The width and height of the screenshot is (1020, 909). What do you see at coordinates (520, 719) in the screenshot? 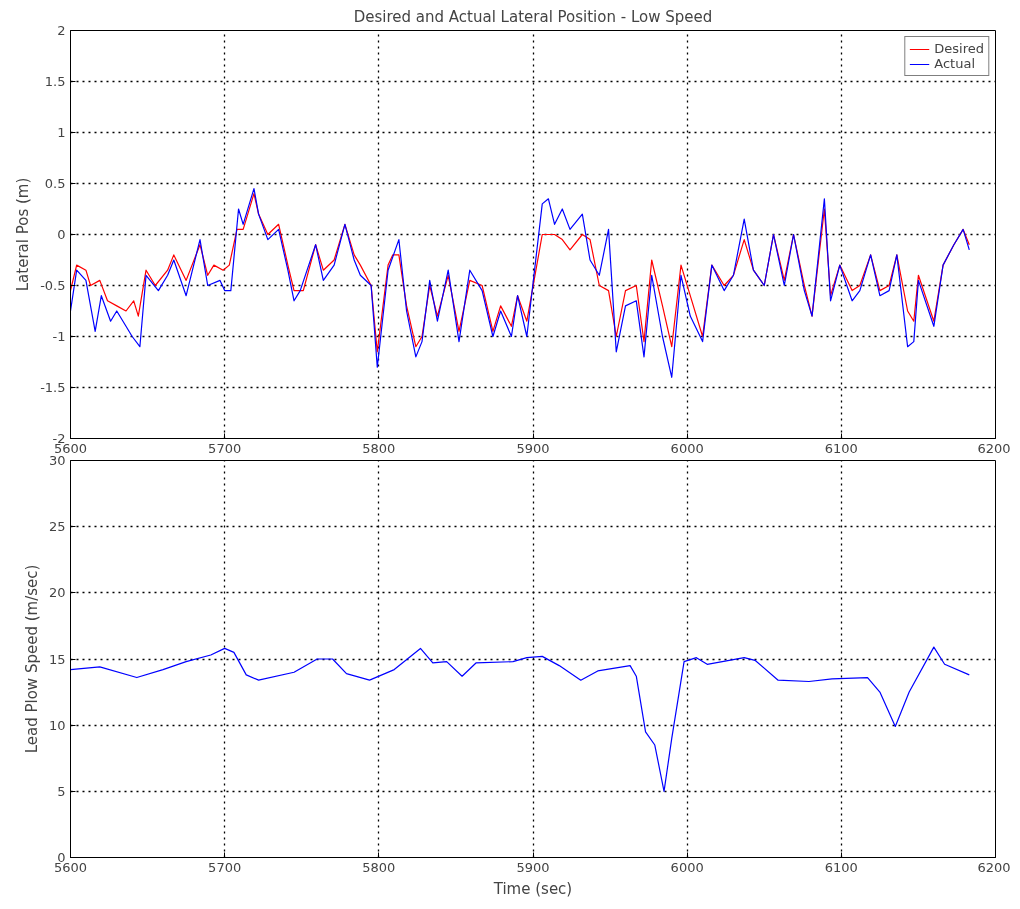
I see `line-series` at bounding box center [520, 719].